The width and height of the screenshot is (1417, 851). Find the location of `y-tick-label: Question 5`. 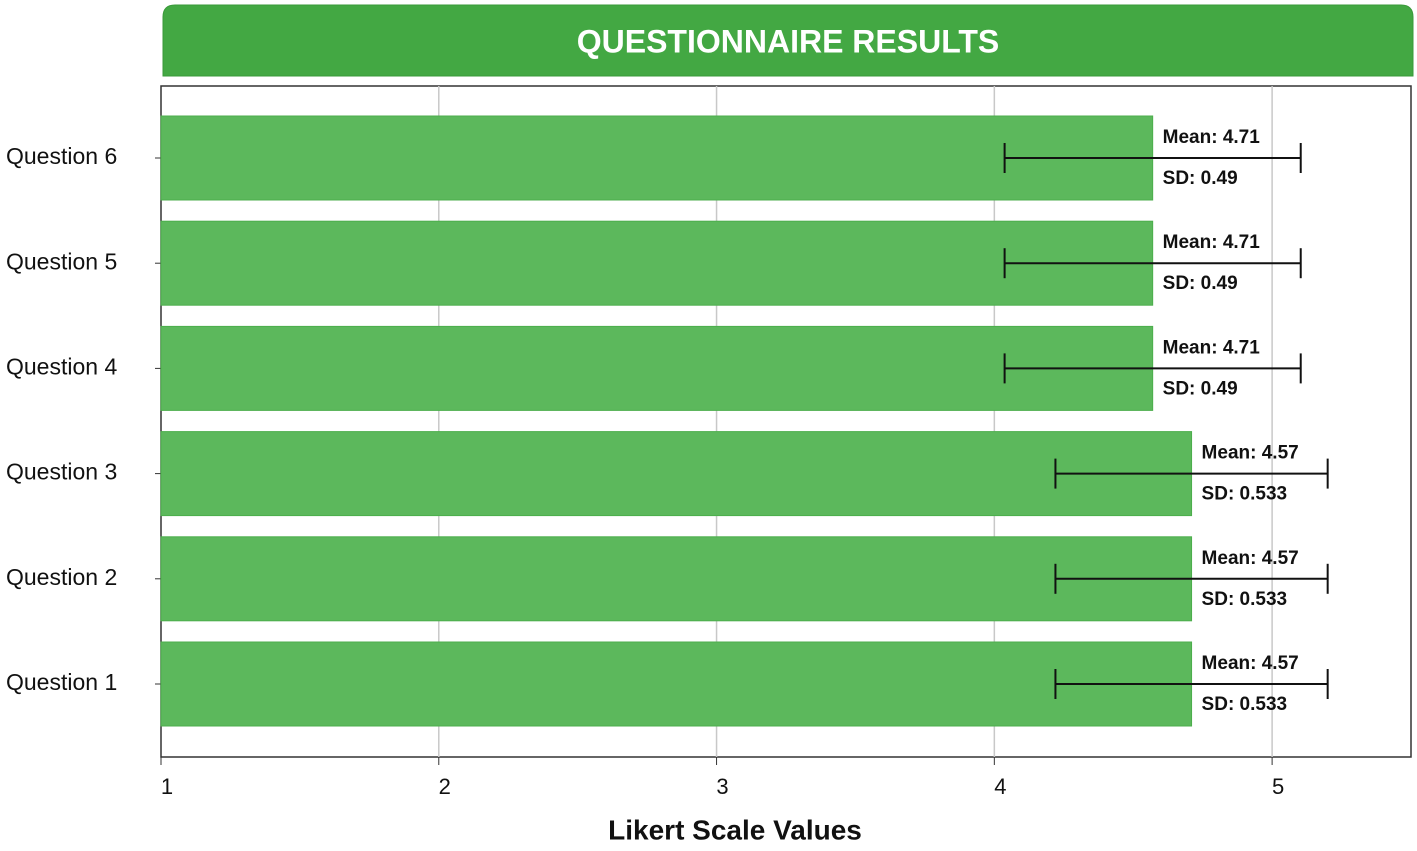

y-tick-label: Question 5 is located at coordinates (61, 261).